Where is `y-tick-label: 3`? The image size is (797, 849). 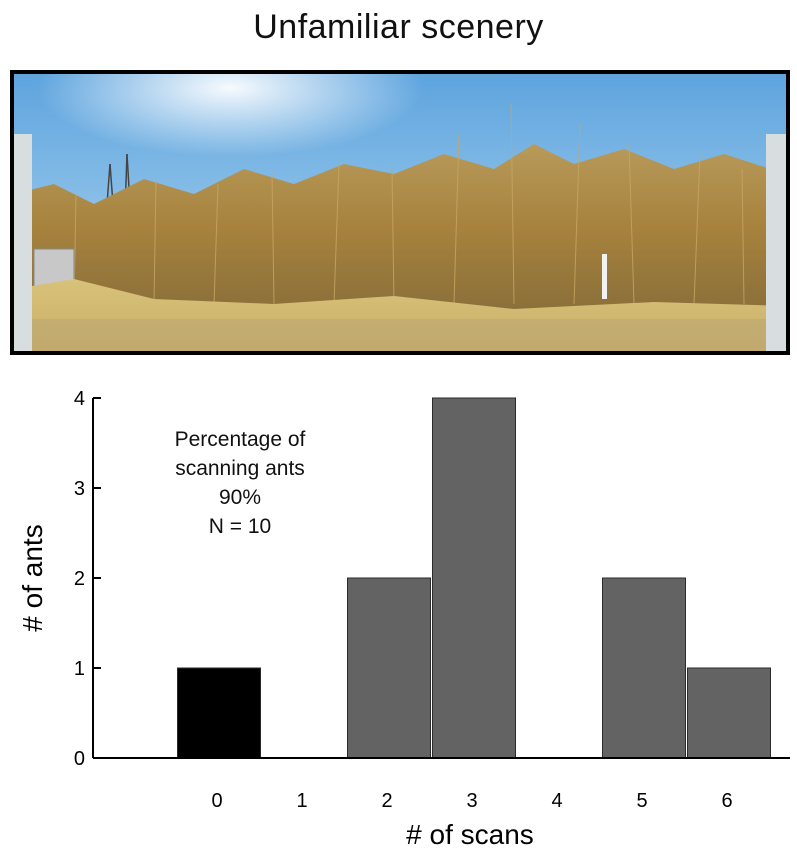 y-tick-label: 3 is located at coordinates (79, 489).